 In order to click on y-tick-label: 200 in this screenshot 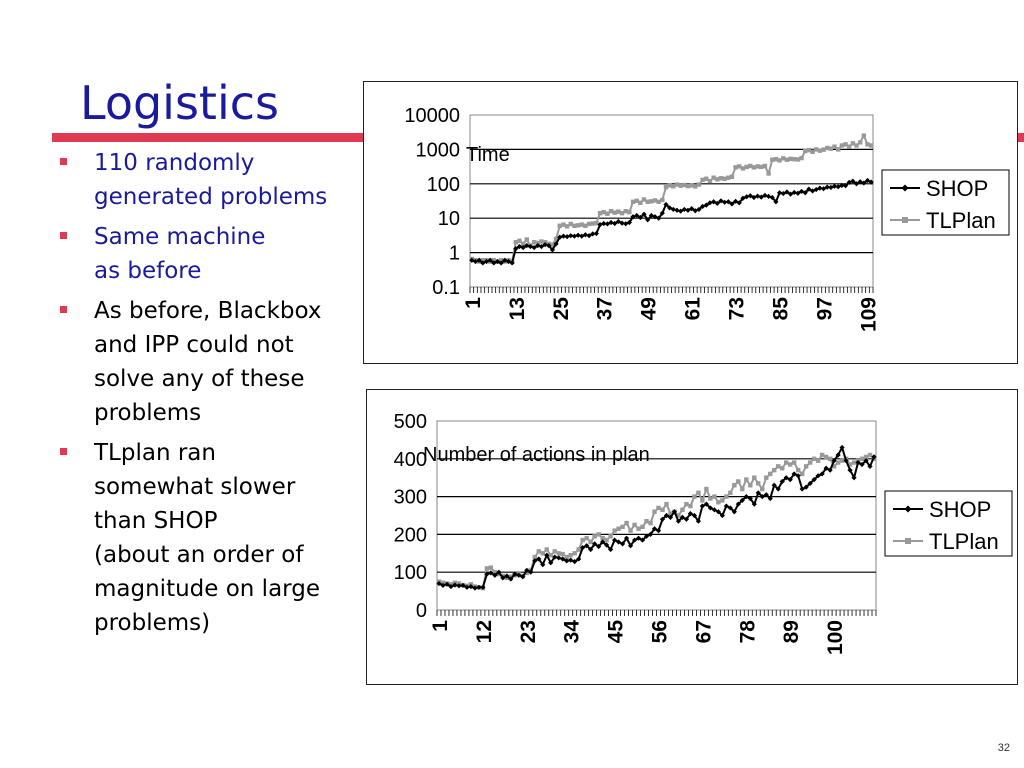, I will do `click(410, 535)`.